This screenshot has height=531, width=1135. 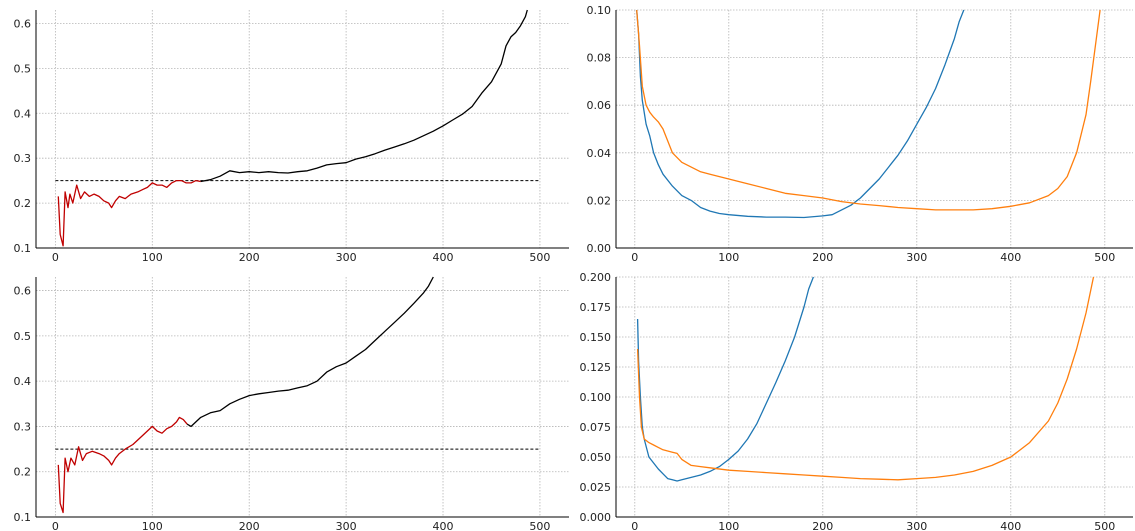 What do you see at coordinates (596, 367) in the screenshot?
I see `y-tick-label: 0.125` at bounding box center [596, 367].